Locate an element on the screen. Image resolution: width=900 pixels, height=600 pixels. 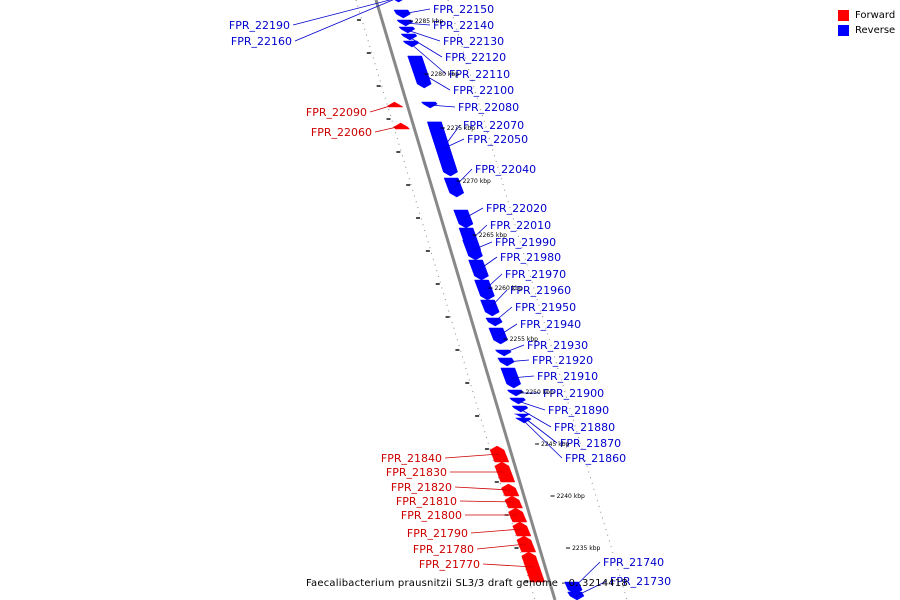
gene-label-fpr_21930: FPR_21930 is located at coordinates (557, 345).